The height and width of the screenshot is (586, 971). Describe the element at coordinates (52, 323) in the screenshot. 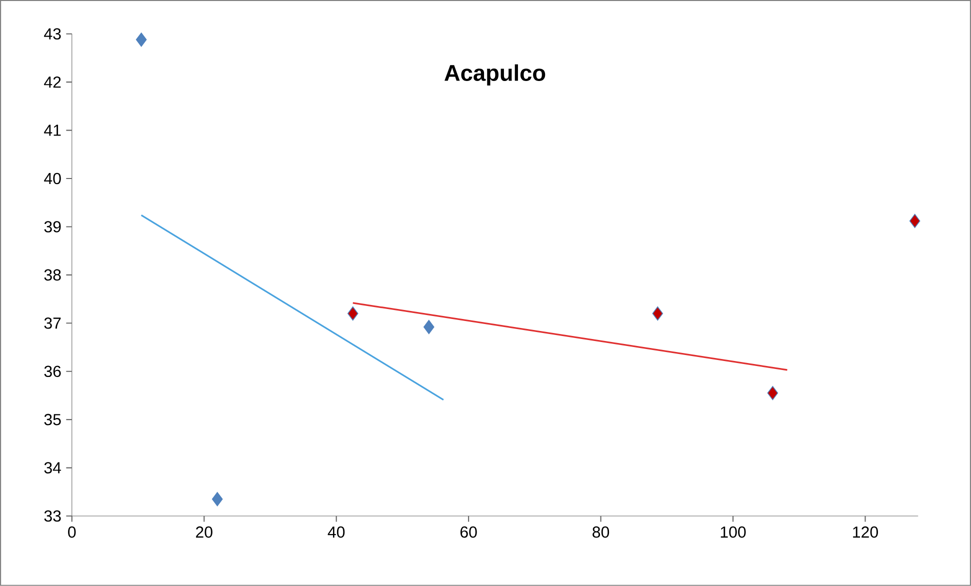

I see `y-tick-label: 37` at that location.